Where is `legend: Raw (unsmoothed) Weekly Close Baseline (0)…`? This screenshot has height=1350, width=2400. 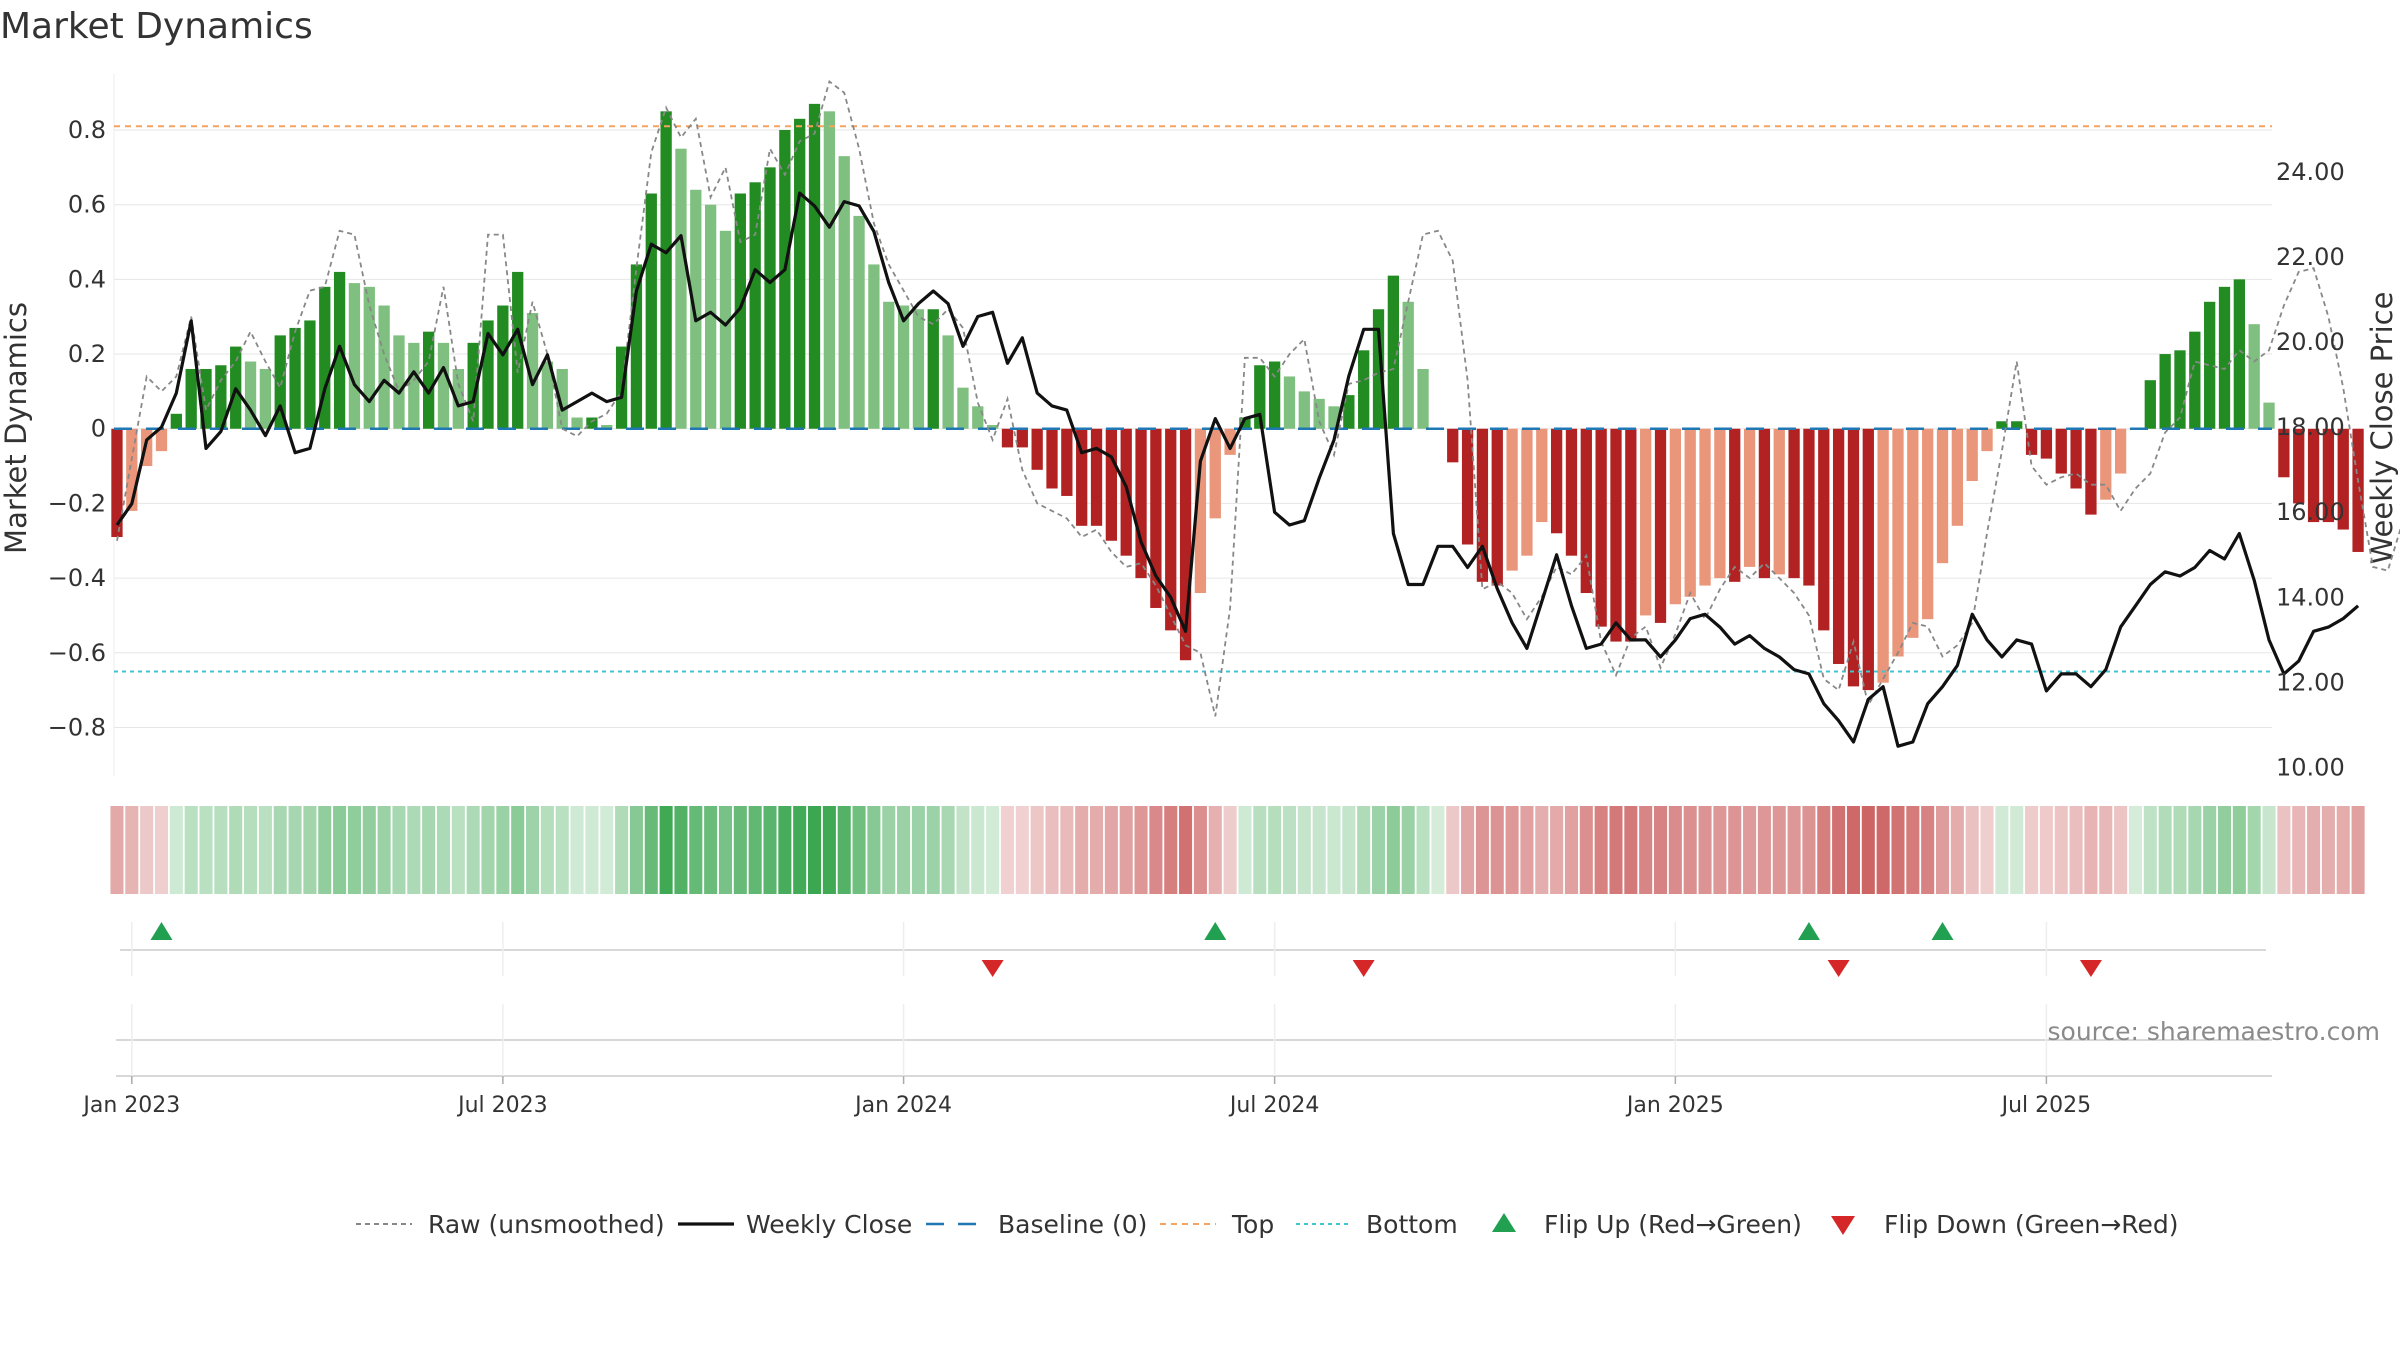
legend: Raw (unsmoothed) Weekly Close Baseline (0)… is located at coordinates (1267, 1224).